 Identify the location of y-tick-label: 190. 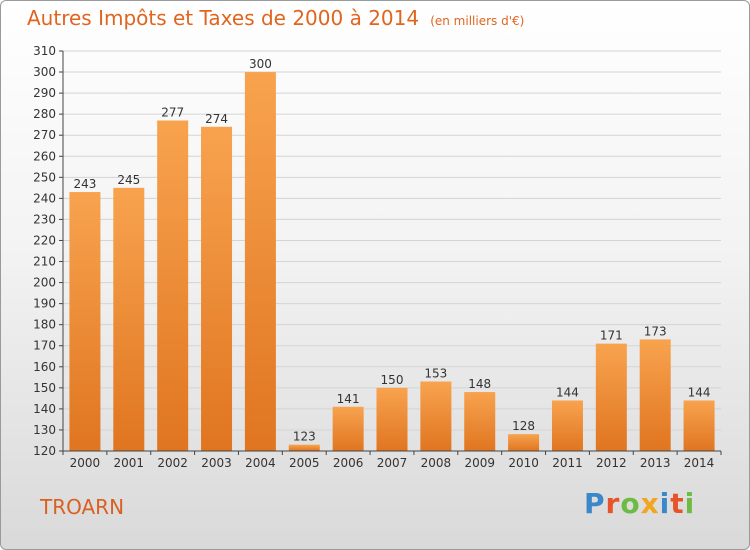
(44, 304).